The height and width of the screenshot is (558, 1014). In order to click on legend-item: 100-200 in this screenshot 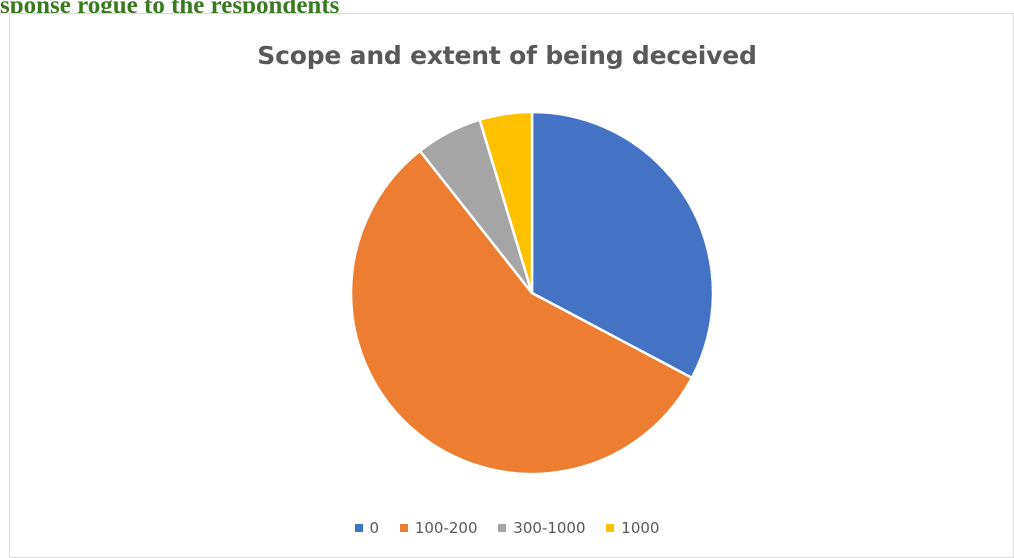, I will do `click(438, 528)`.